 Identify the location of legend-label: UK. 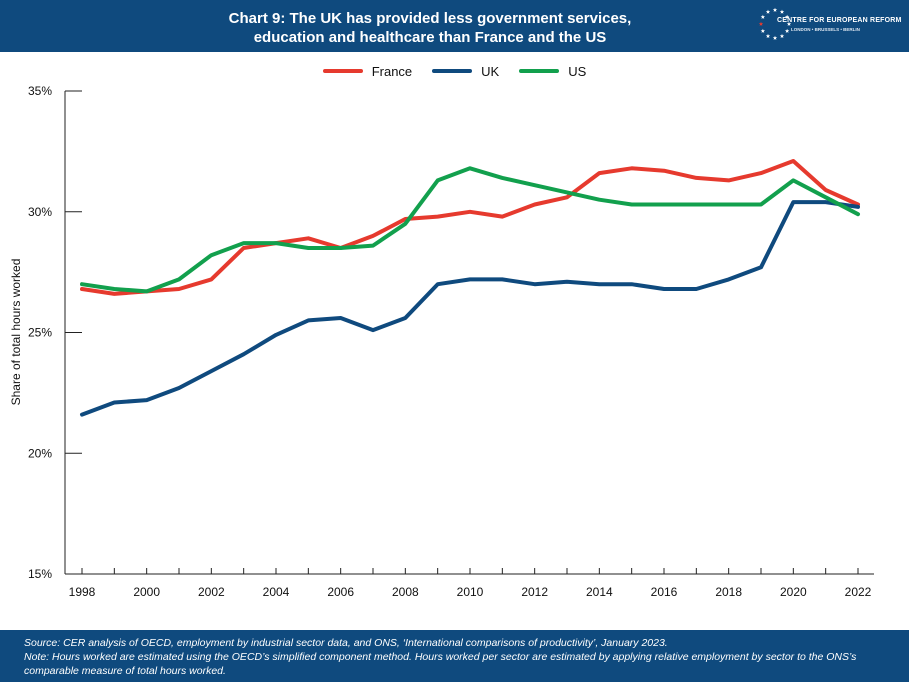
(490, 71).